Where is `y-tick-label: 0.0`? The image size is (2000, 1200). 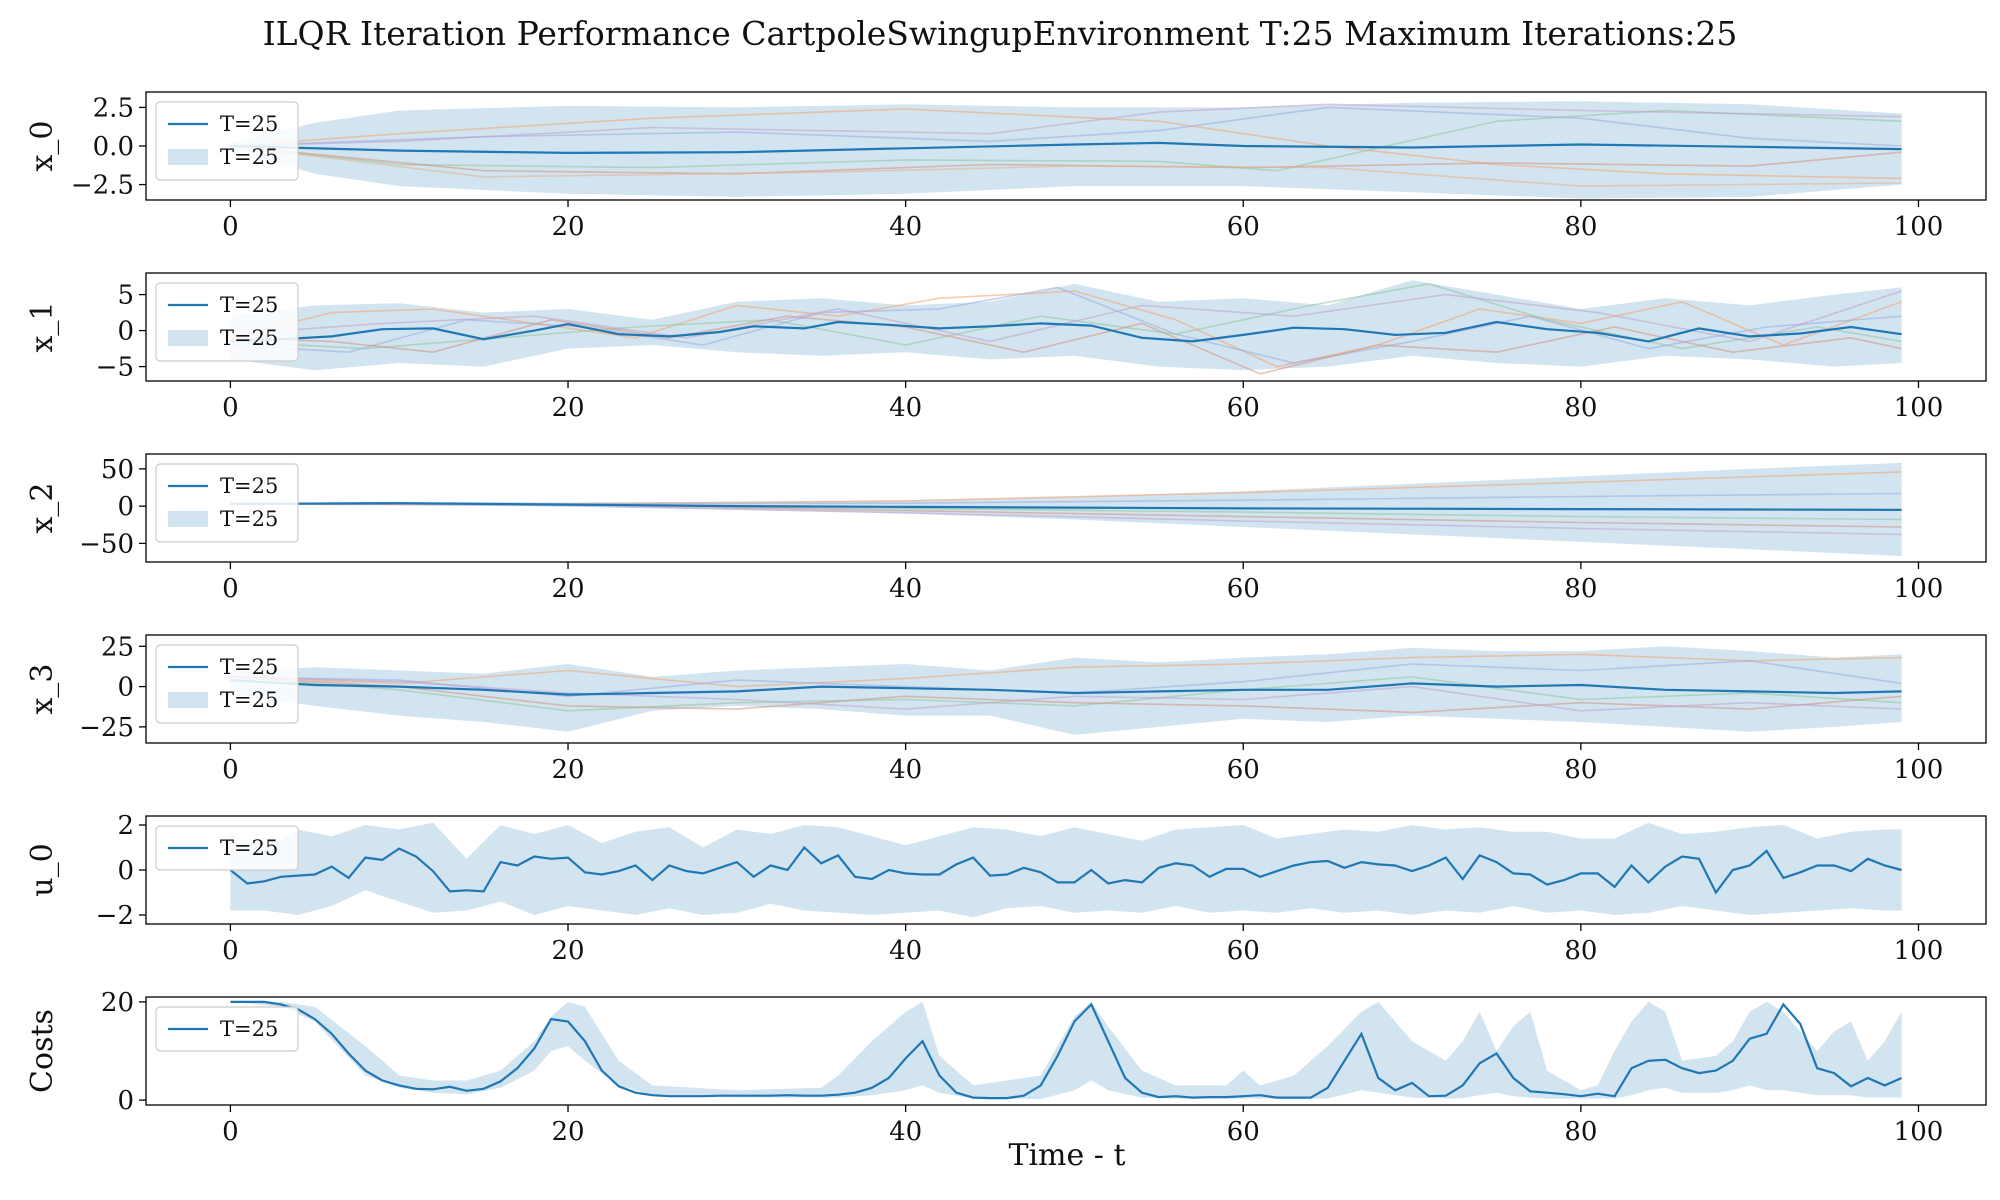
y-tick-label: 0.0 is located at coordinates (113, 147).